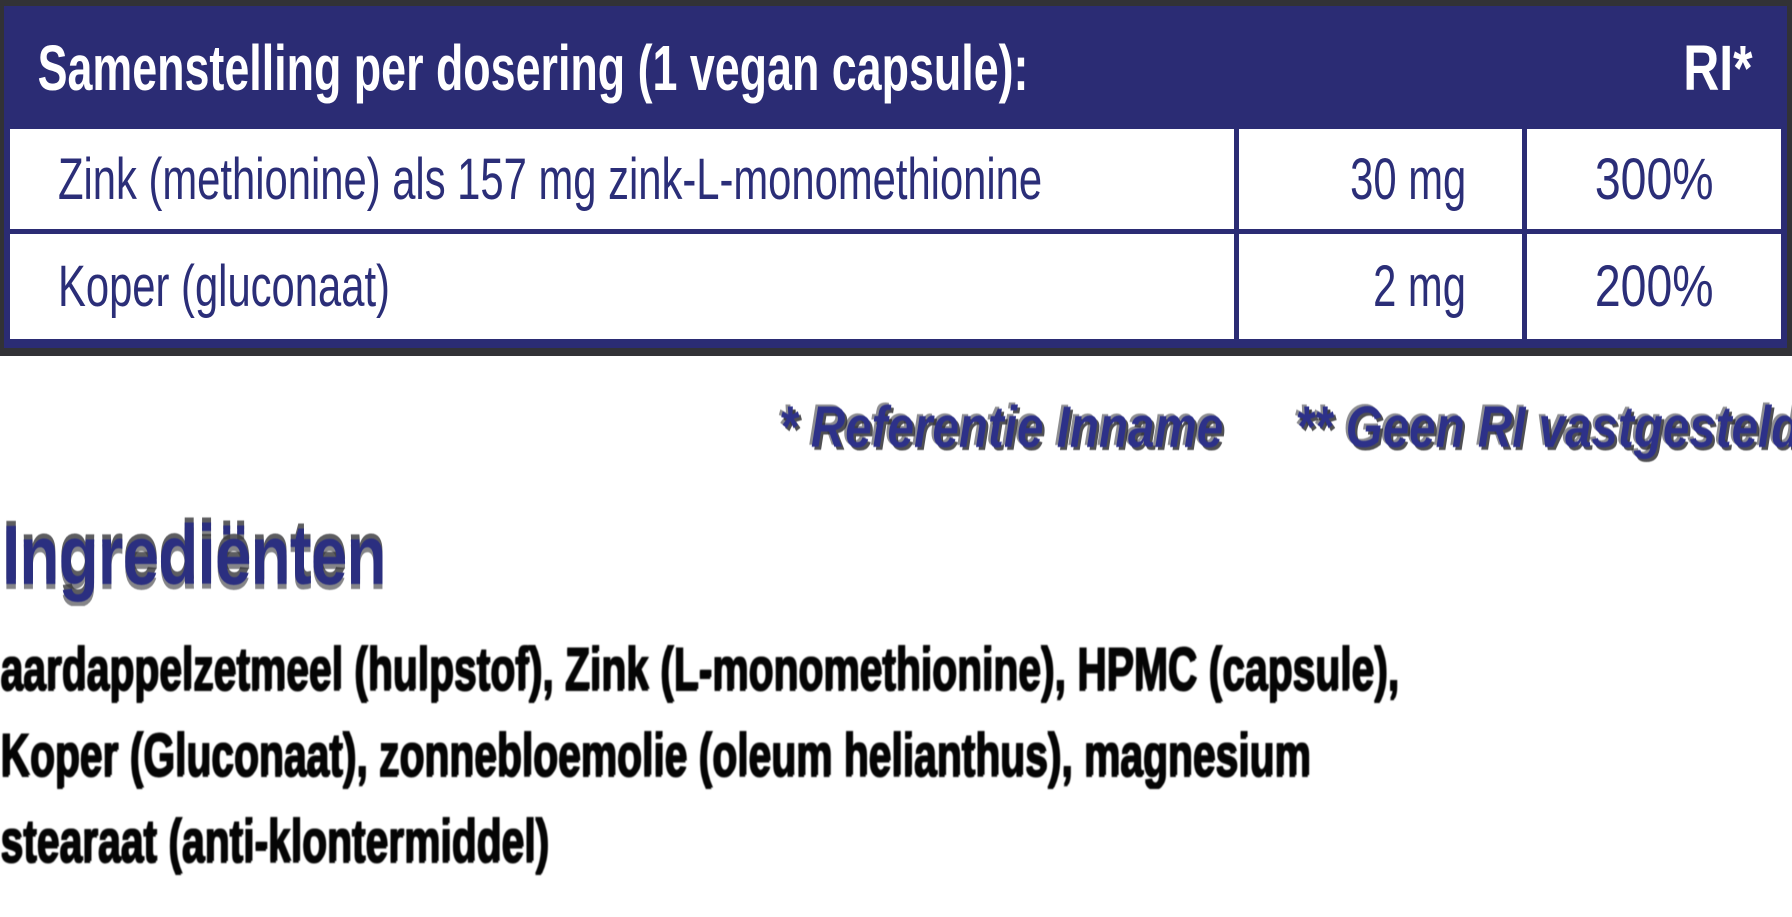 The height and width of the screenshot is (917, 1792). I want to click on ri-percent-cell: 200%, so click(1651, 286).